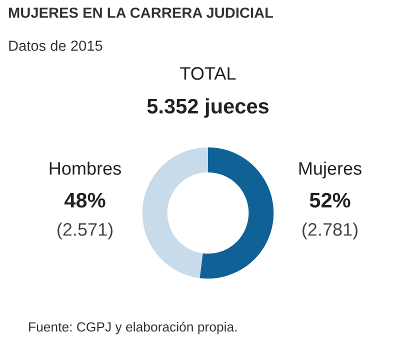 This screenshot has width=414, height=345. Describe the element at coordinates (208, 108) in the screenshot. I see `text: 5.352 jueces` at that location.